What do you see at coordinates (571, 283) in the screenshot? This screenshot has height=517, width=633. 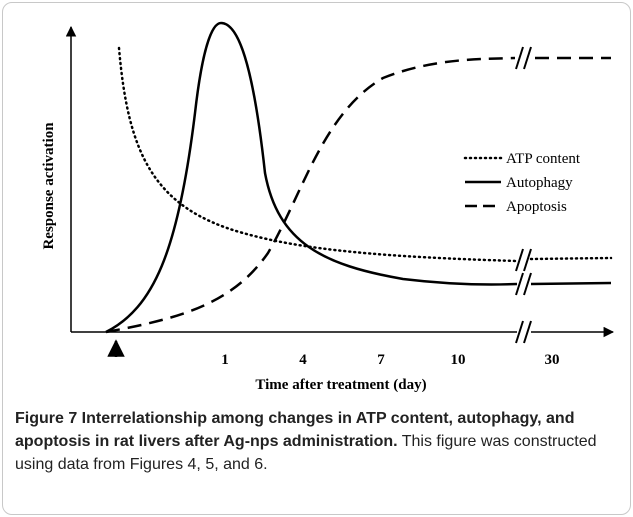 I see `autophagy-curve` at bounding box center [571, 283].